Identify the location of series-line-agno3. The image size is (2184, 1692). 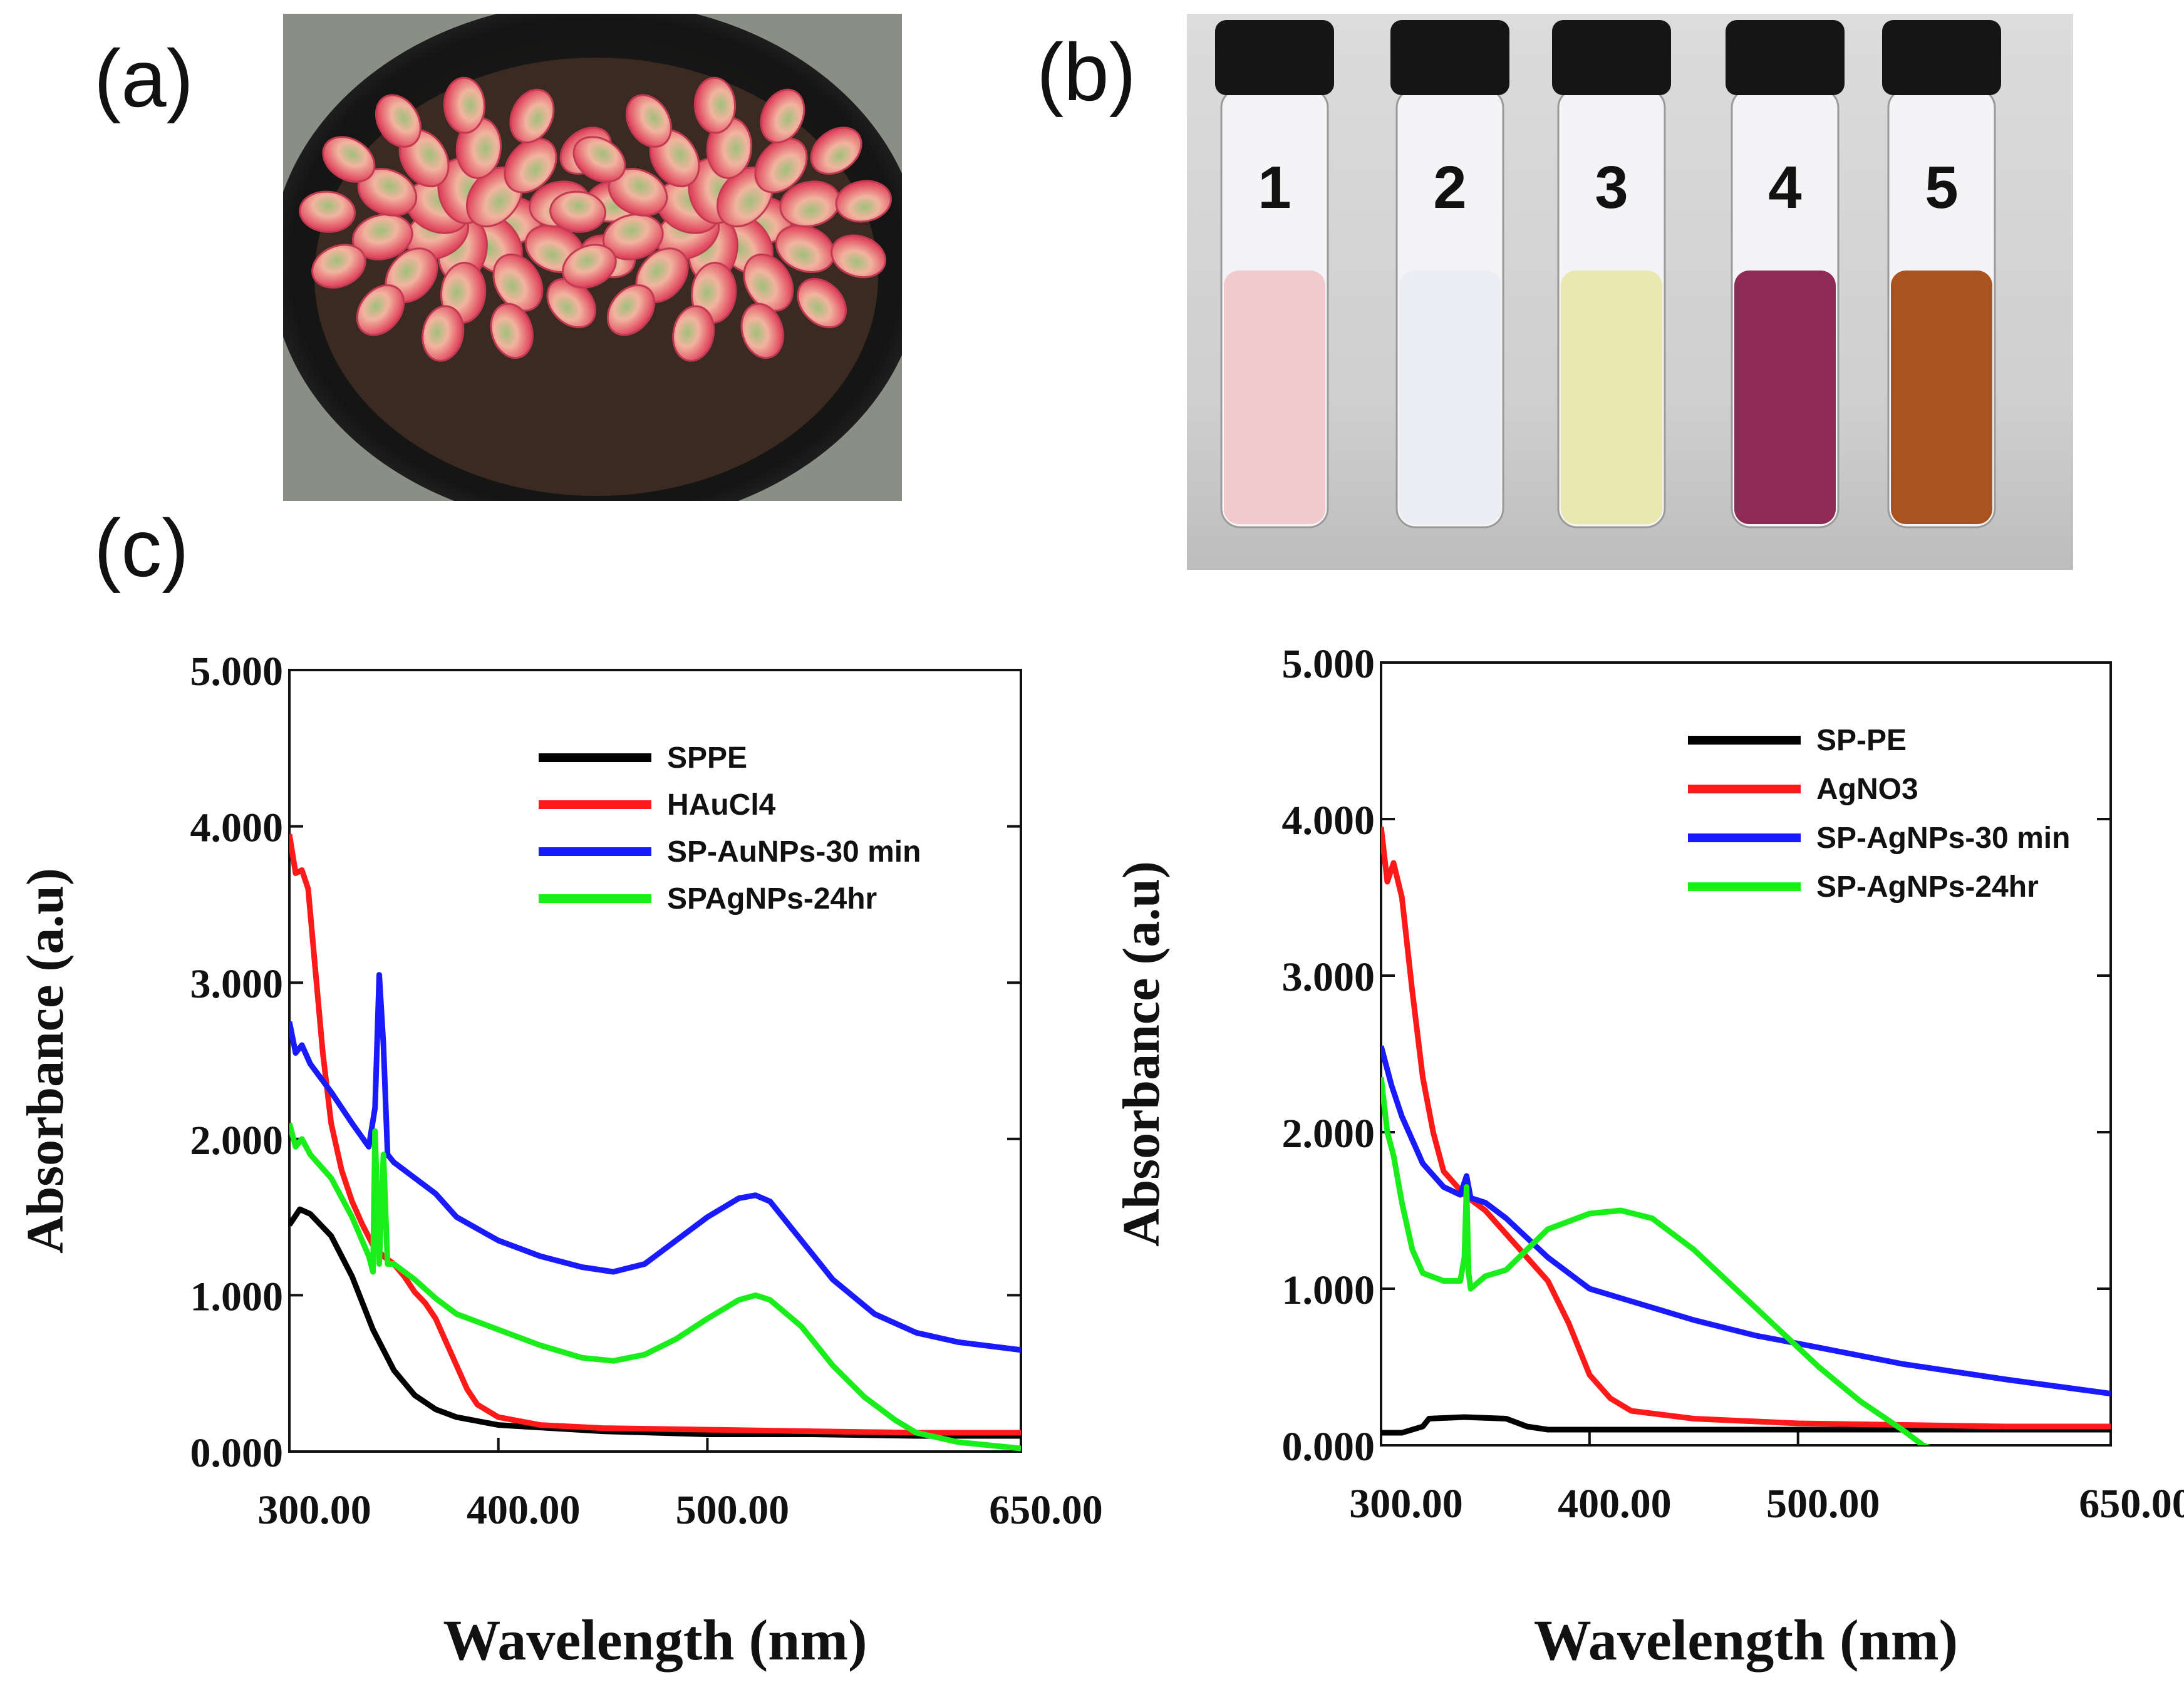
(1746, 1128).